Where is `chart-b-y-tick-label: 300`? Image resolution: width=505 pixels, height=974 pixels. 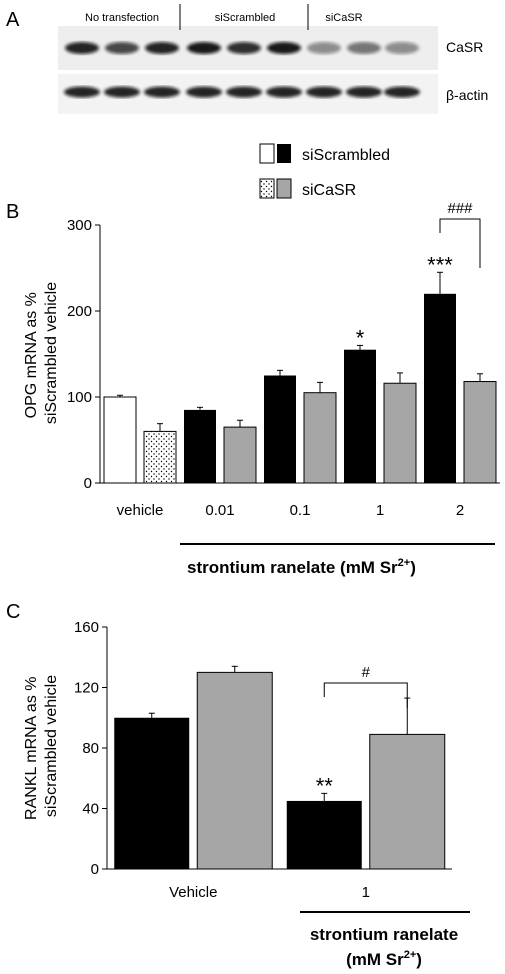
chart-b-y-tick-label: 300 is located at coordinates (79, 225).